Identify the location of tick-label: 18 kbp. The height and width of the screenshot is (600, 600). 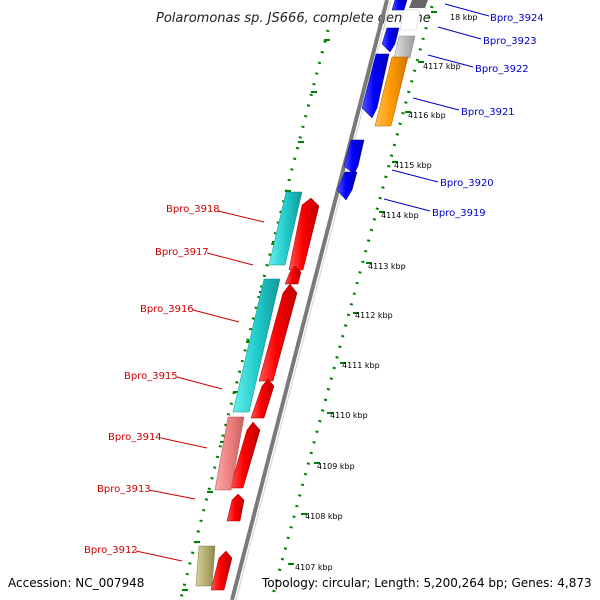
(464, 17).